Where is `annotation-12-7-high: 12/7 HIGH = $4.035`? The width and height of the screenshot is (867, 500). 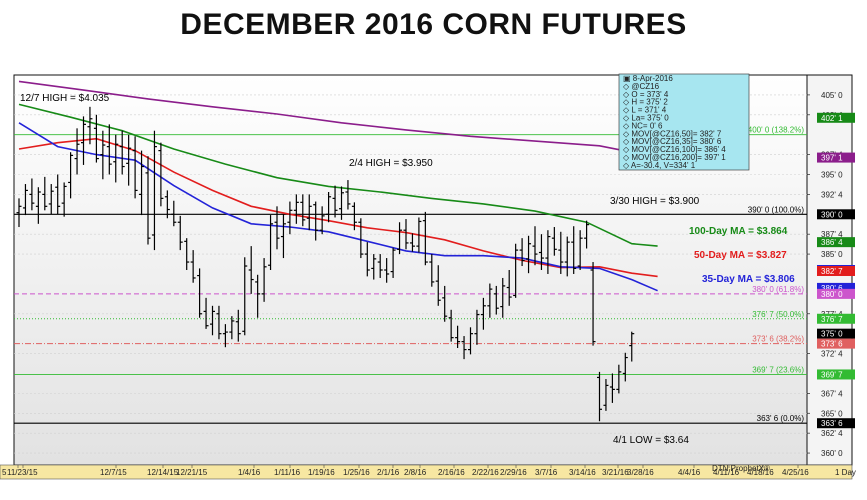 annotation-12-7-high: 12/7 HIGH = $4.035 is located at coordinates (65, 98).